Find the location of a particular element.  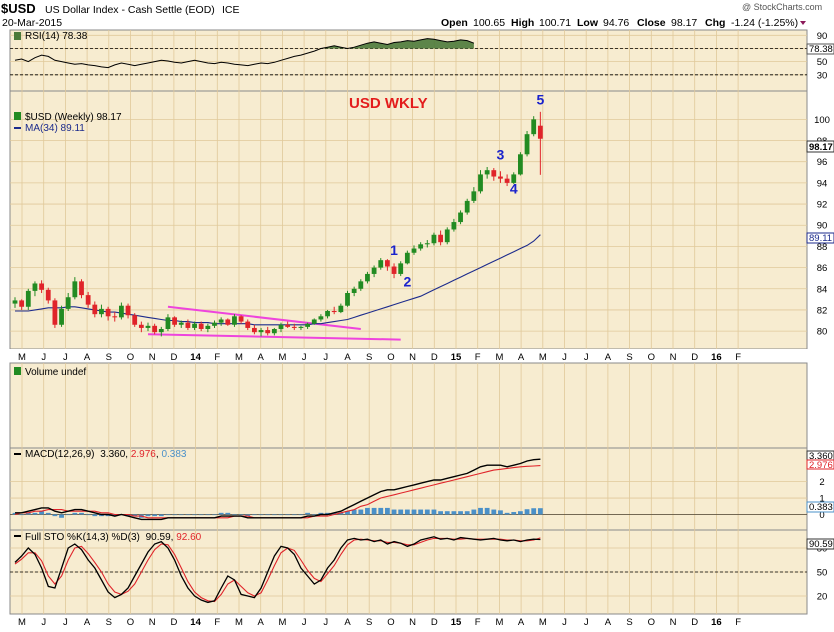

low-label: Low is located at coordinates (588, 23).